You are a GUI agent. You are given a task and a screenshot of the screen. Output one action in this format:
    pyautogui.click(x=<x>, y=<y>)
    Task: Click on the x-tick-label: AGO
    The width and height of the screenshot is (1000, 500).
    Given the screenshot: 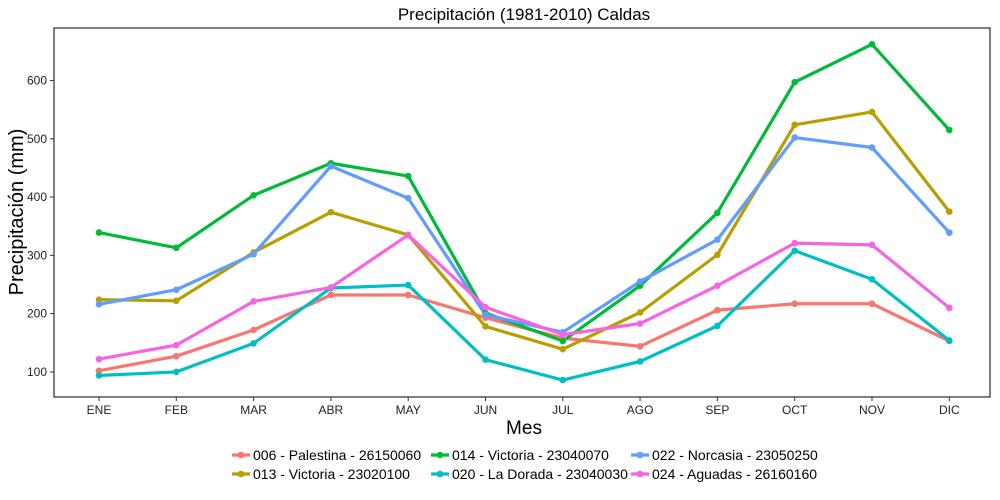 What is the action you would take?
    pyautogui.click(x=640, y=410)
    